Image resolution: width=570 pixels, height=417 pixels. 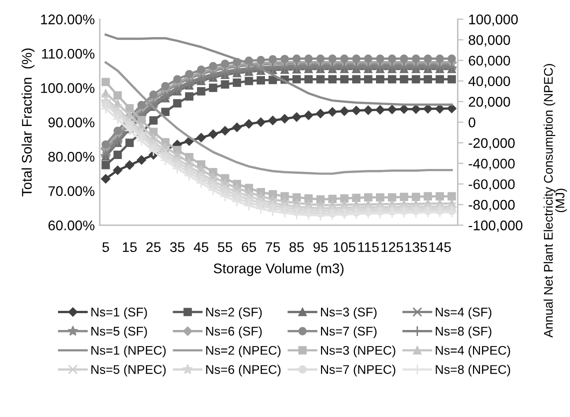 I want to click on y2-tick-label: 20,000, so click(x=489, y=102).